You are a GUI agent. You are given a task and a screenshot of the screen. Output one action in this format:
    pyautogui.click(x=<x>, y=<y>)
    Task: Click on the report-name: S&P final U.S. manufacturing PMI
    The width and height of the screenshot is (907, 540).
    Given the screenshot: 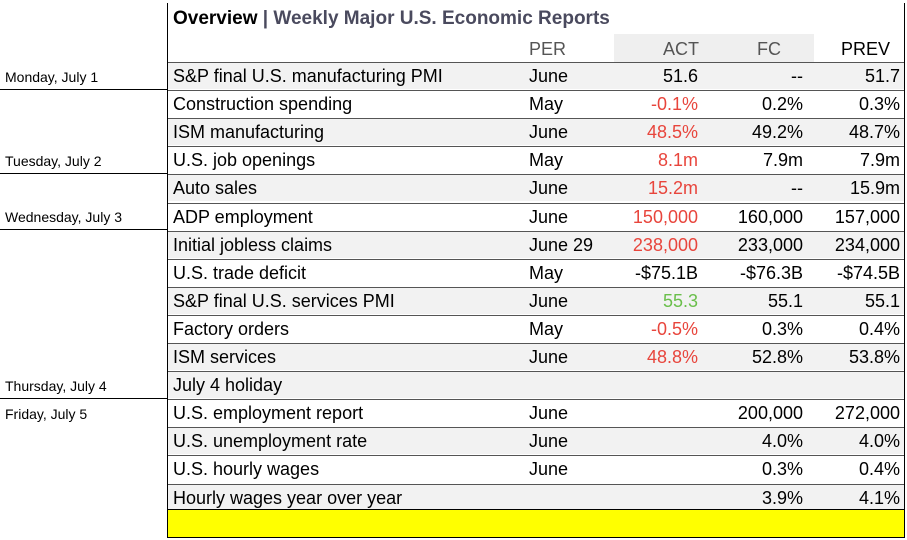 What is the action you would take?
    pyautogui.click(x=308, y=76)
    